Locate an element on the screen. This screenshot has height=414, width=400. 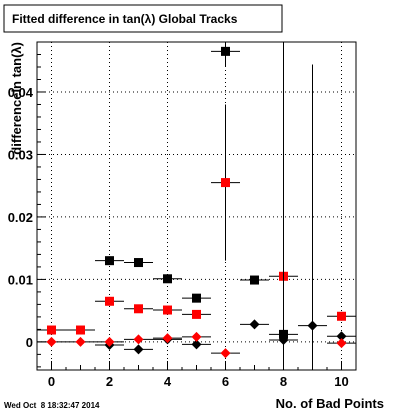
y-tick-label: 0.01 is located at coordinates (20, 279).